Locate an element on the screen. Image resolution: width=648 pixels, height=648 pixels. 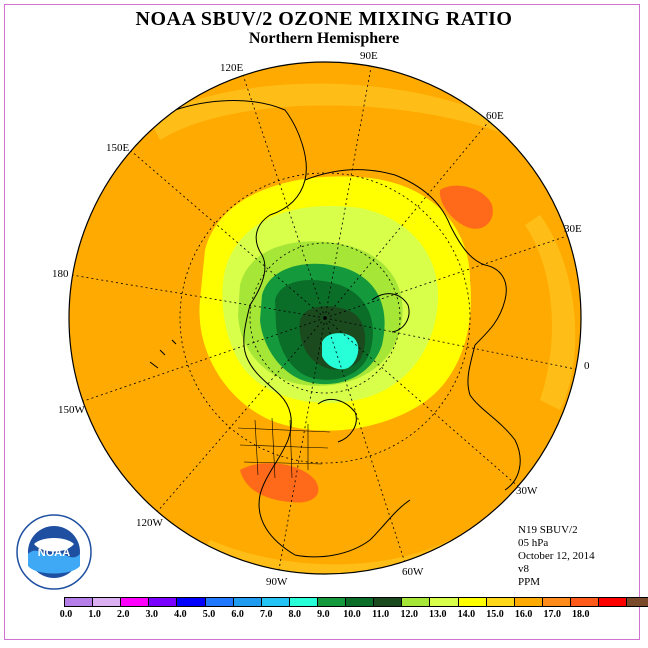
colorbar-tick-label: 15.0 is located at coordinates (495, 614).